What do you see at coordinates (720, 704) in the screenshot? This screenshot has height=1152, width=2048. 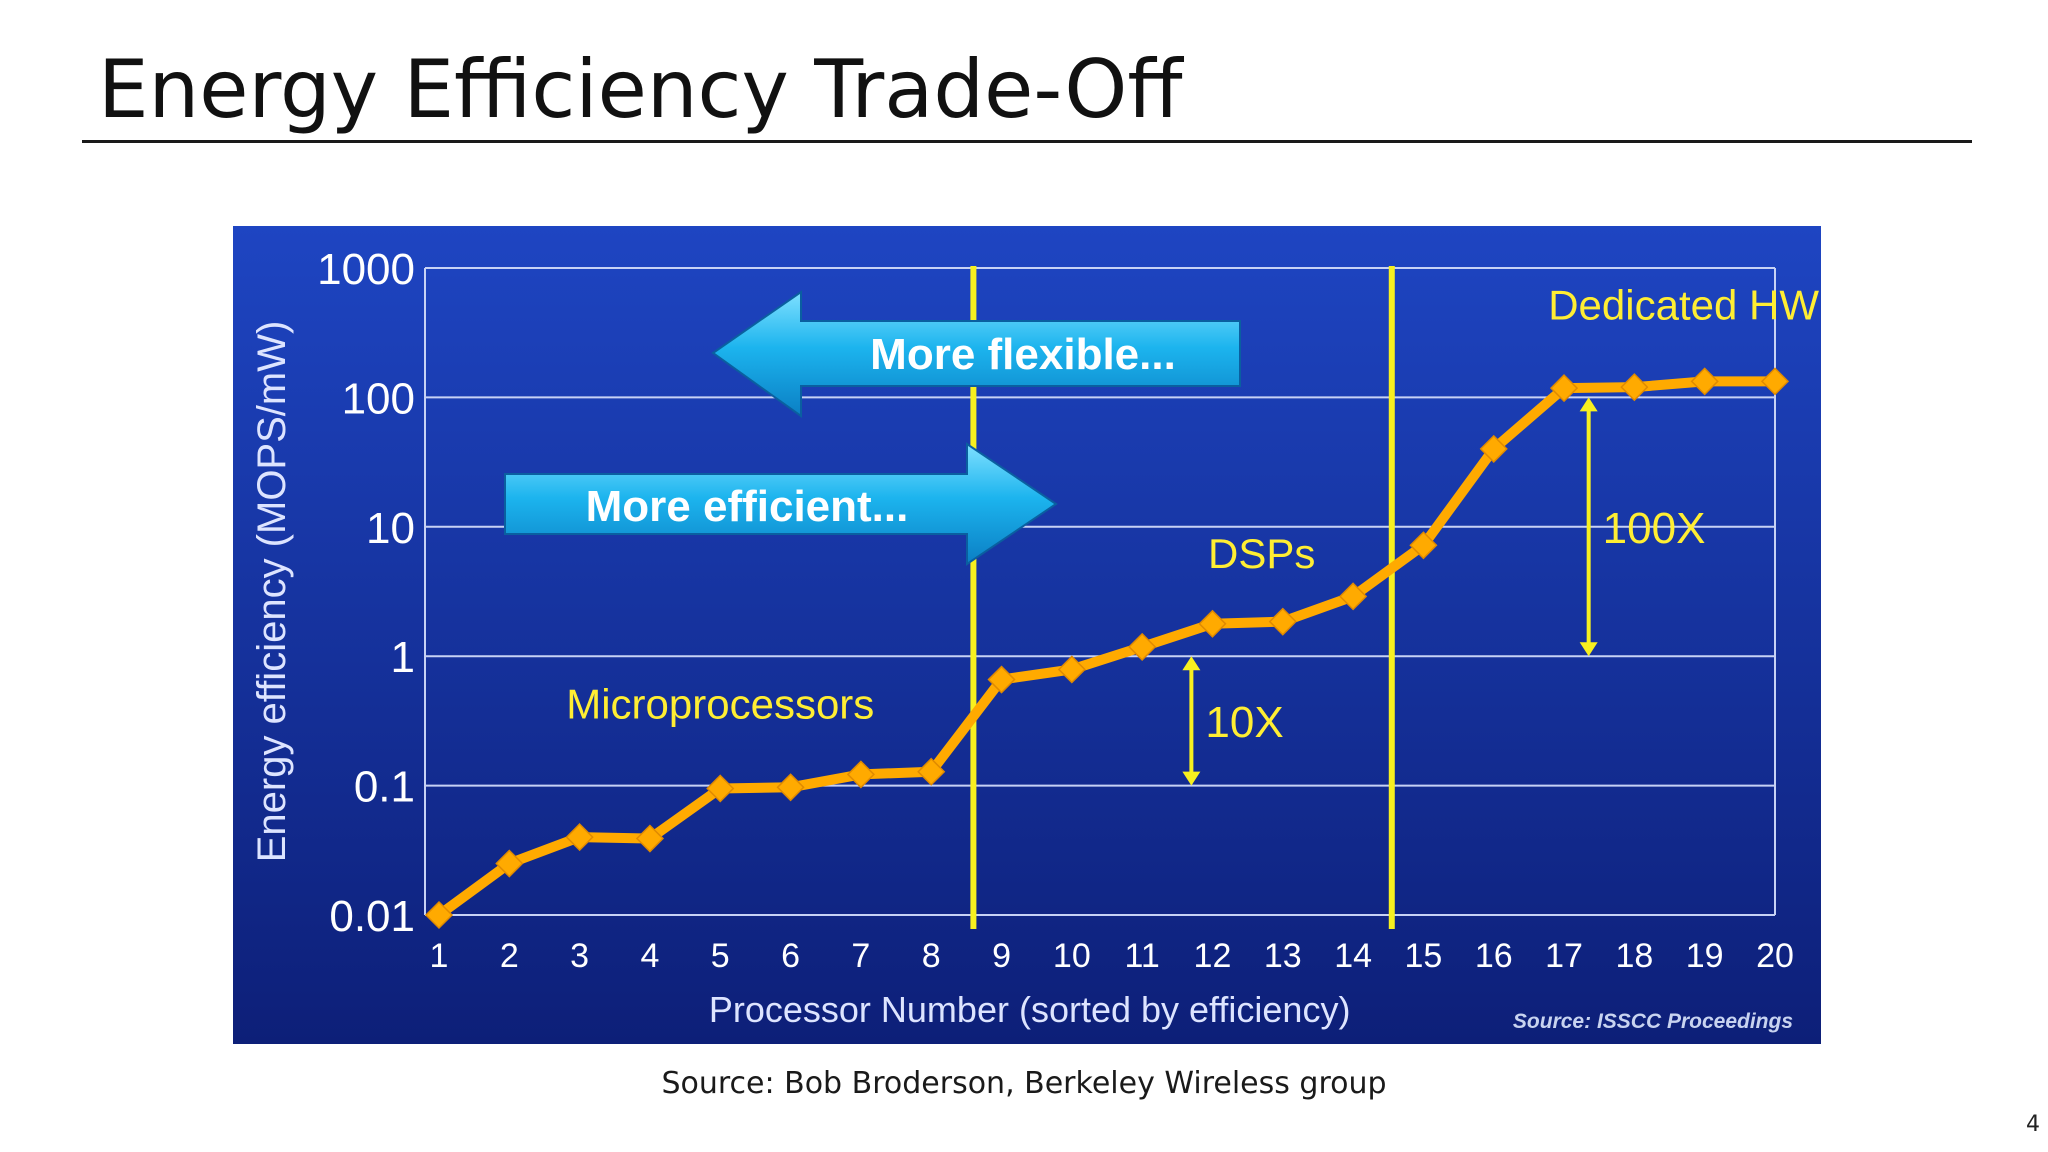 I see `group-label: Microprocessors` at bounding box center [720, 704].